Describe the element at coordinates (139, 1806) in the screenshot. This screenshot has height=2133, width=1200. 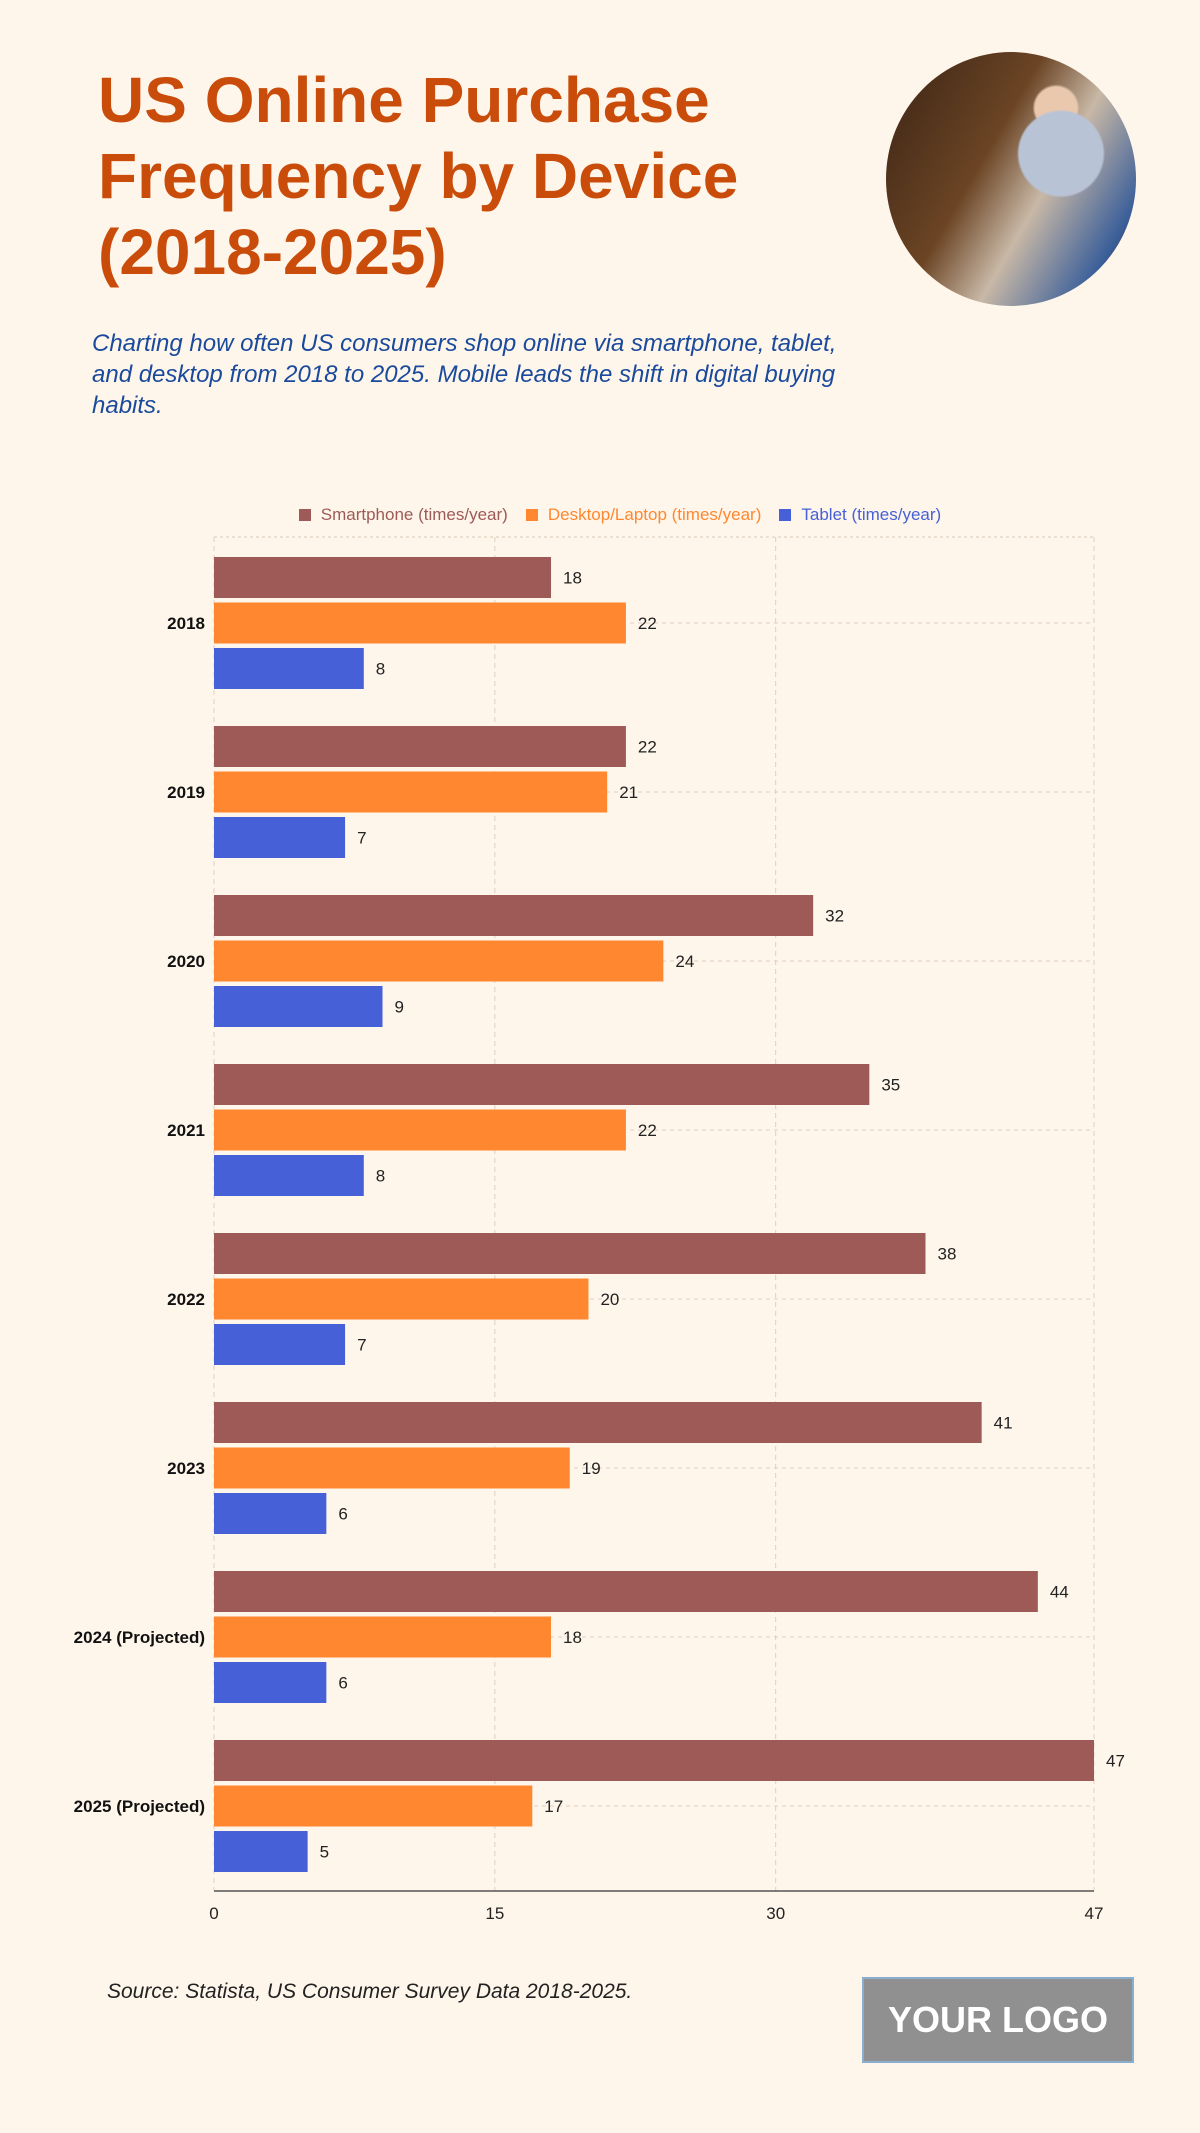
I see `category-label: 2025 (Projected)` at that location.